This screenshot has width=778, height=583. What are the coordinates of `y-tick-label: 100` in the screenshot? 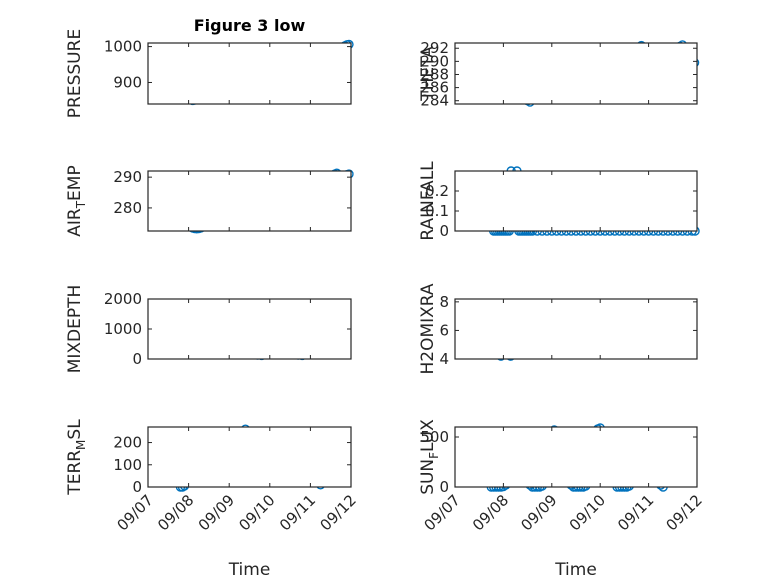 It's located at (127, 465).